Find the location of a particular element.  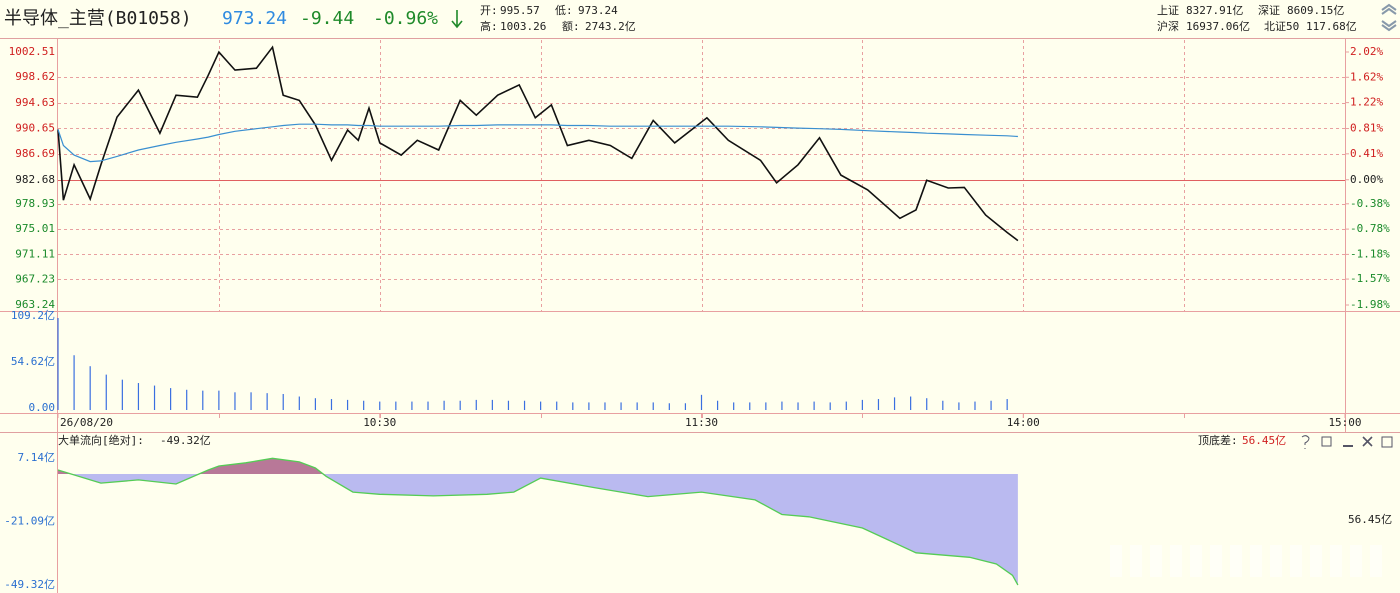

y2-tick-label: -1.57% is located at coordinates (1370, 278).